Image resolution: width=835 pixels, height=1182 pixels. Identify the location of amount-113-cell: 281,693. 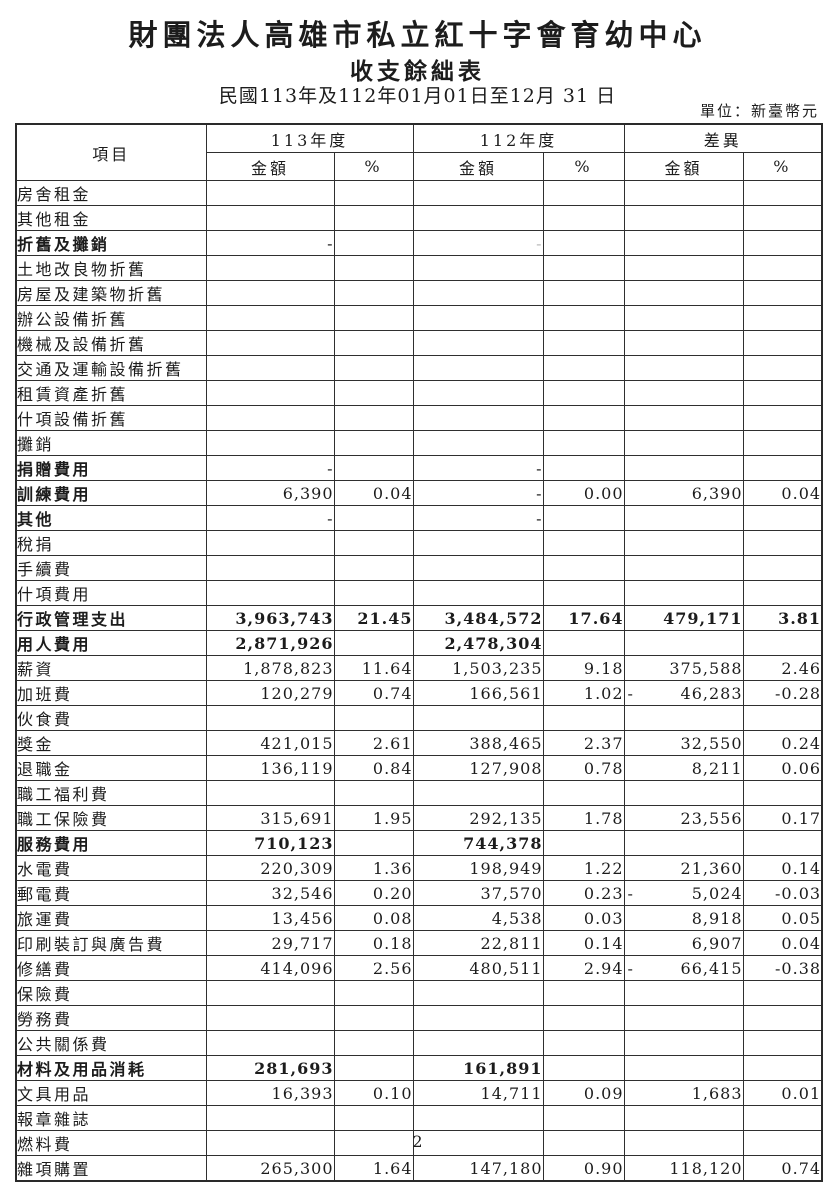
(270, 1068).